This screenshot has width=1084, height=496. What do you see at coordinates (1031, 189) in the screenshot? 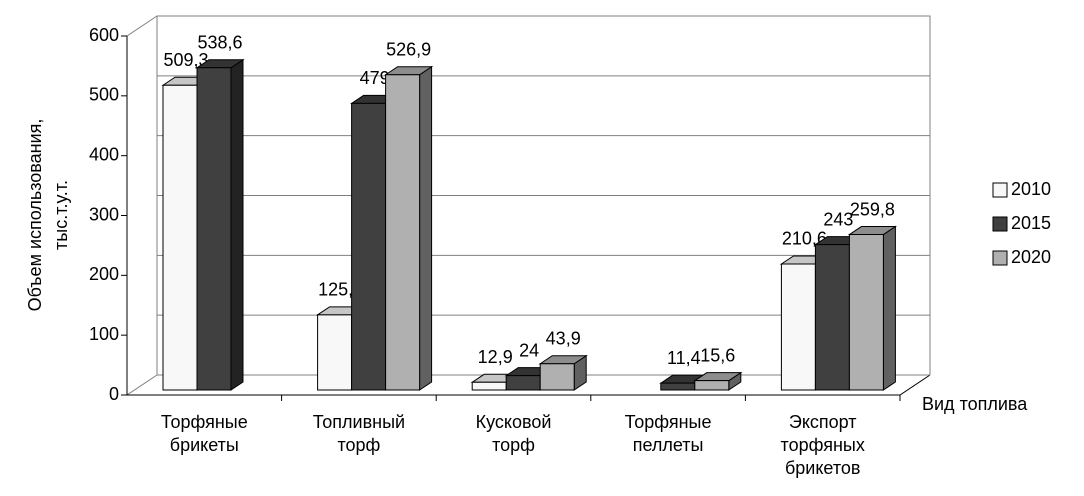
I see `legend-label: 2010` at bounding box center [1031, 189].